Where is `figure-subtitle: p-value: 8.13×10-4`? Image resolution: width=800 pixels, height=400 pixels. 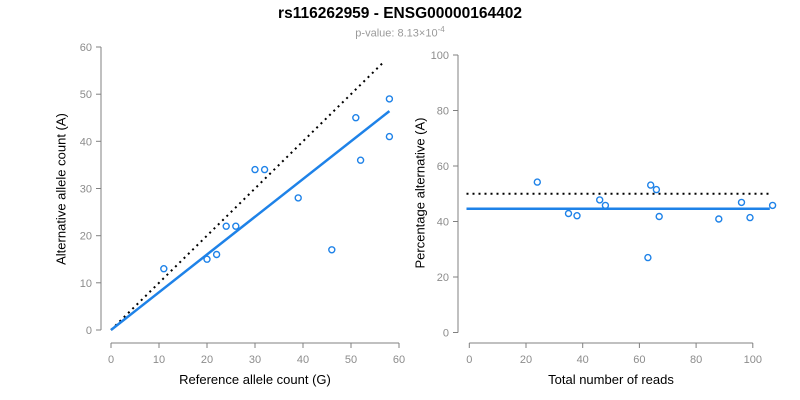
figure-subtitle: p-value: 8.13×10-4 is located at coordinates (400, 32).